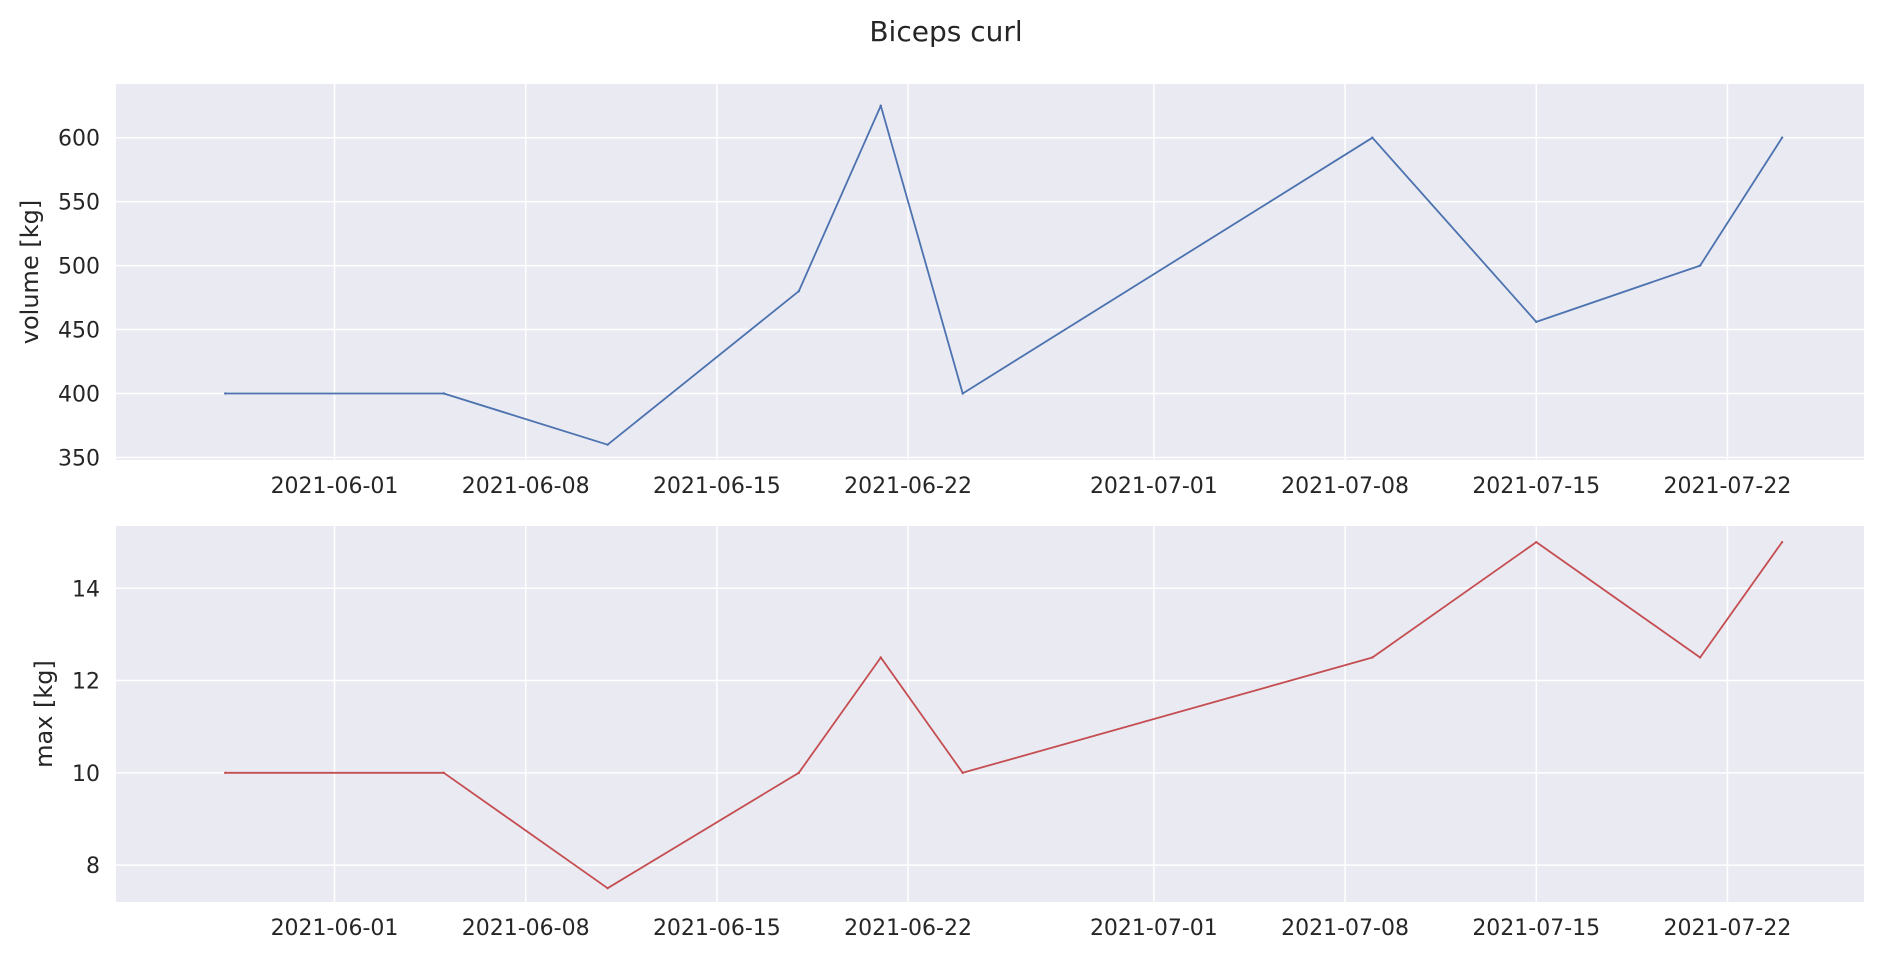 This screenshot has width=1889, height=965. What do you see at coordinates (93, 866) in the screenshot?
I see `y-tick-label: 8` at bounding box center [93, 866].